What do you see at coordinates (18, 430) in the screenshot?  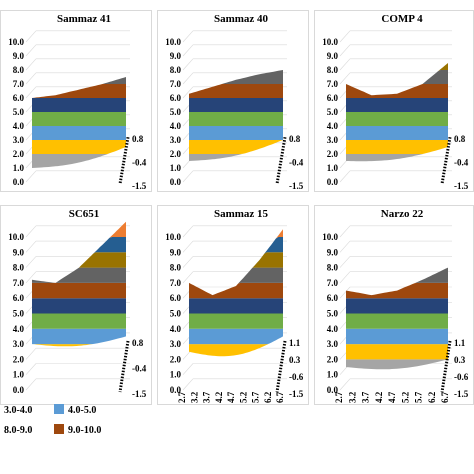 I see `legend-label: 8.0-9.0` at bounding box center [18, 430].